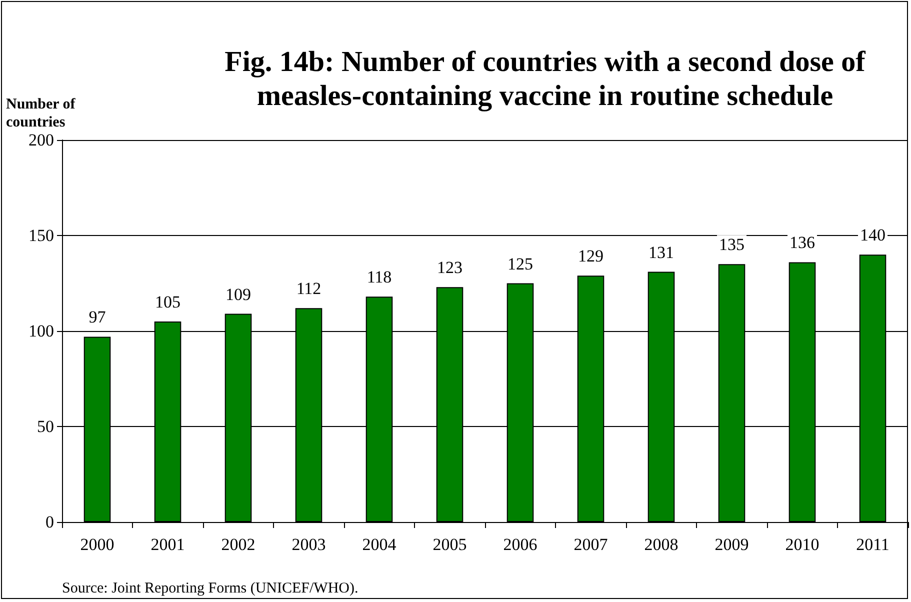 This screenshot has width=911, height=602. What do you see at coordinates (309, 288) in the screenshot?
I see `data-label: 112` at bounding box center [309, 288].